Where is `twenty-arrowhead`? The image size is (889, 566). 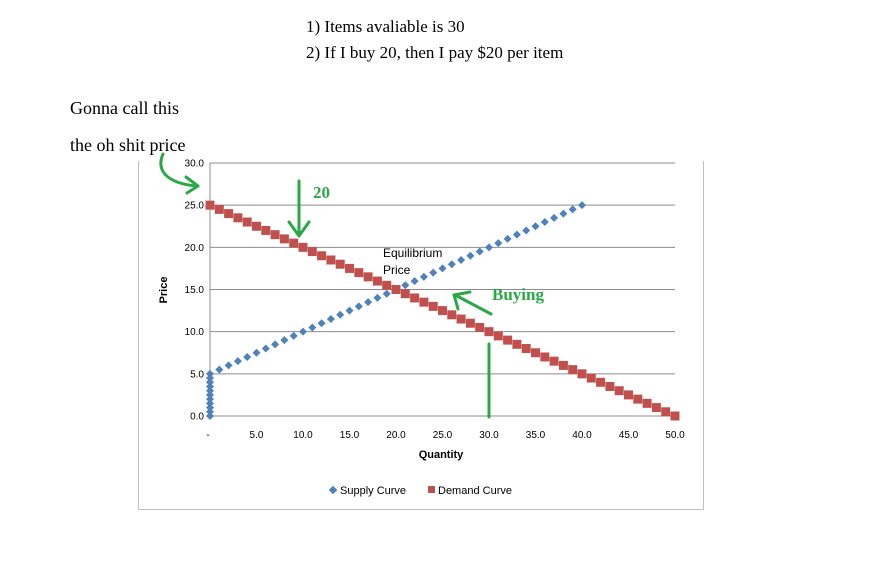
twenty-arrowhead is located at coordinates (299, 229).